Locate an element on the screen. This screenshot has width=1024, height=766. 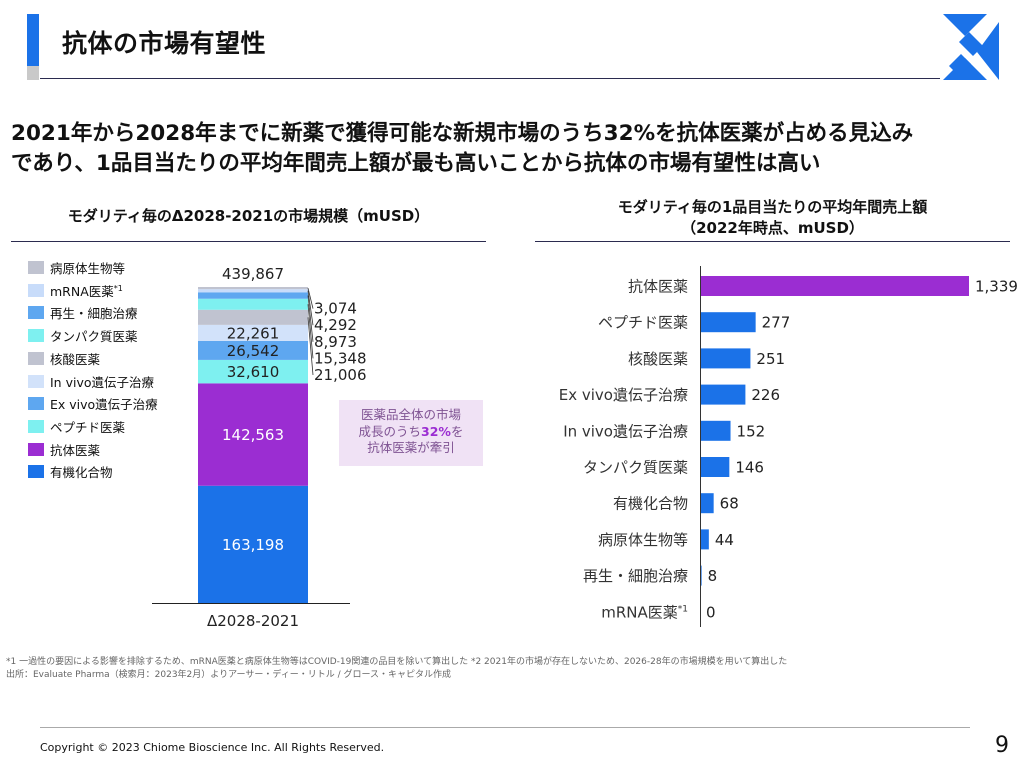
h-bar-value-label: 277 is located at coordinates (776, 323).